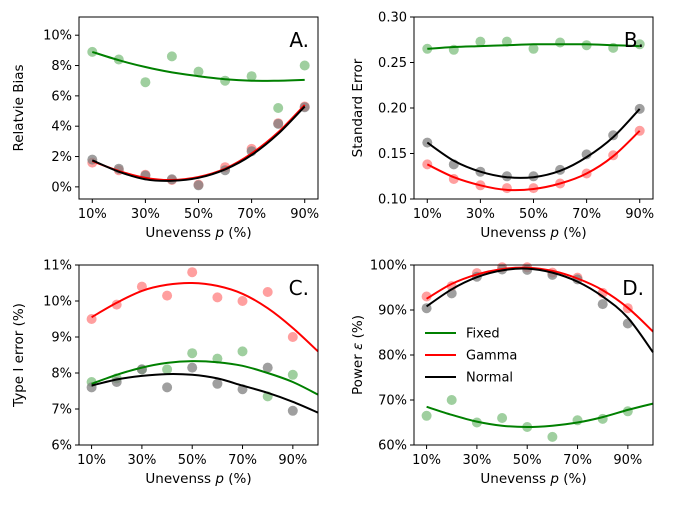  I want to click on y-tick-label: 0.10, so click(392, 200).